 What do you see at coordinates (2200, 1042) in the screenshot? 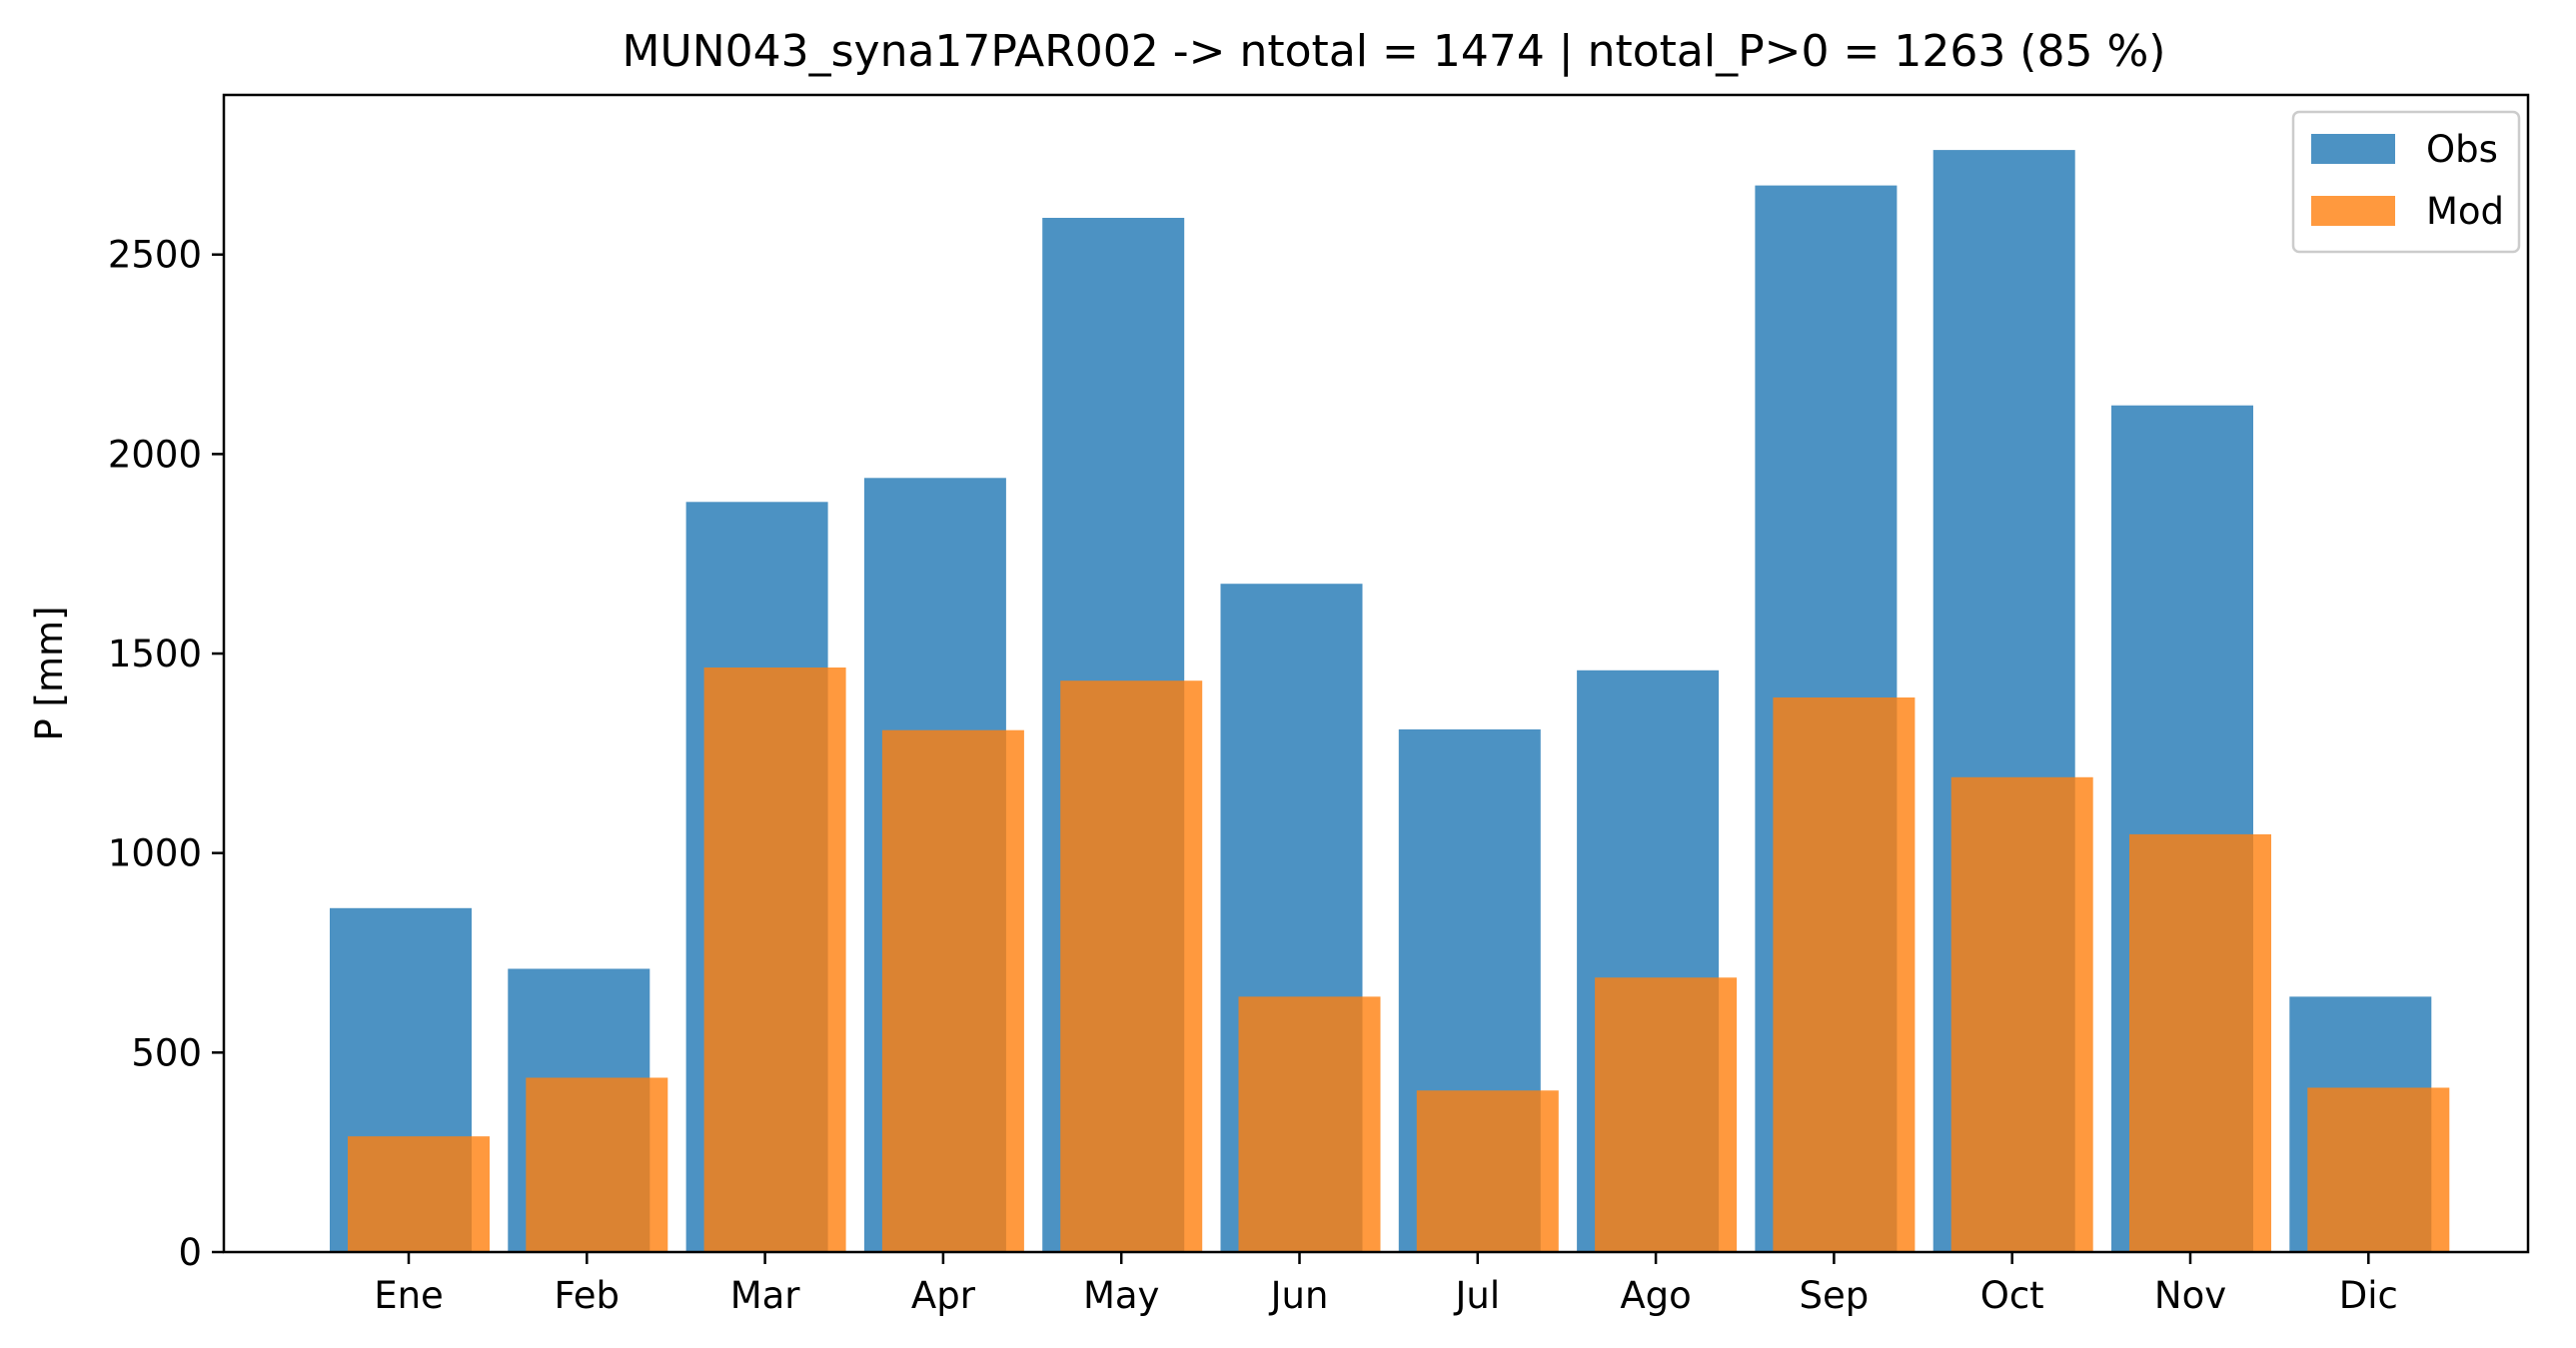
I see `bar-mod-nov` at bounding box center [2200, 1042].